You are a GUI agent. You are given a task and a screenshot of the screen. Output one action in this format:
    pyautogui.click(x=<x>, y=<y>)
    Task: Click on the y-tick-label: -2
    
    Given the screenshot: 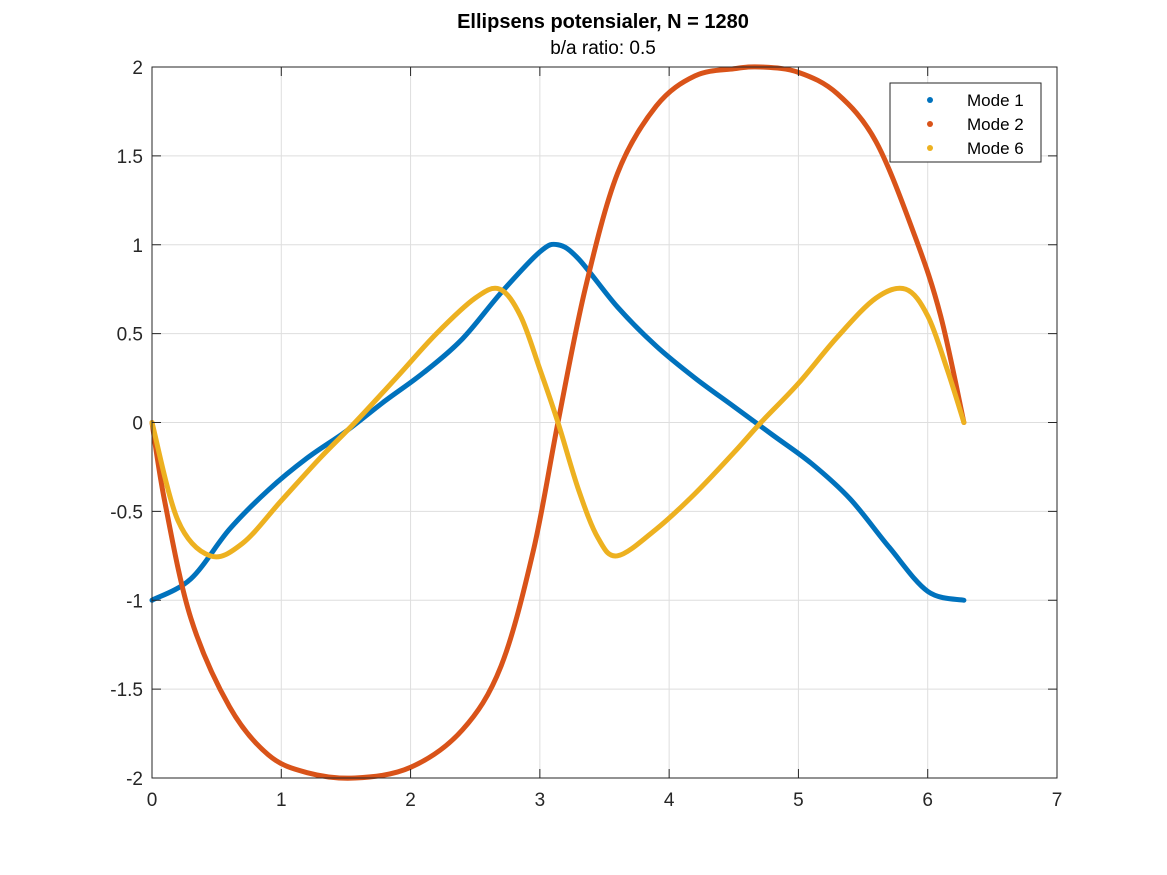 What is the action you would take?
    pyautogui.click(x=134, y=779)
    